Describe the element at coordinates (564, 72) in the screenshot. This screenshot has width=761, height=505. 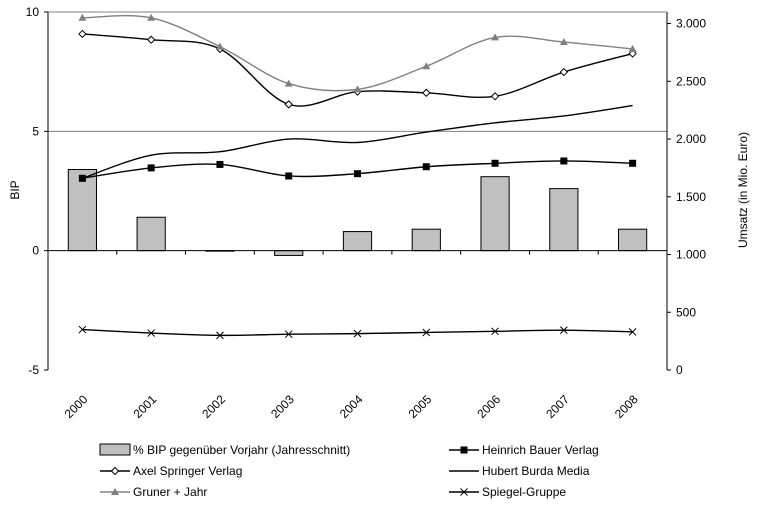
I see `point-axel-springer-verlag-2007` at that location.